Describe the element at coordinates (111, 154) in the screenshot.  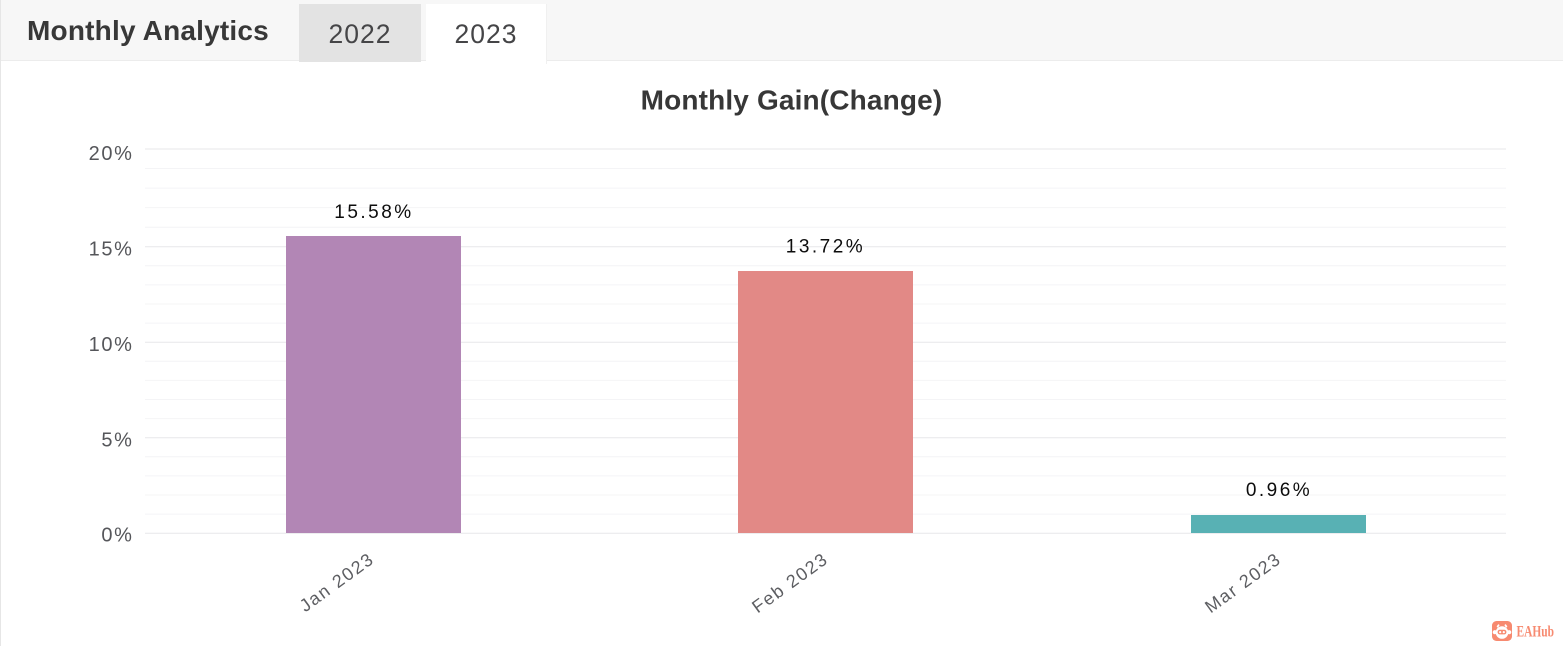
I see `svg-text: 20%` at that location.